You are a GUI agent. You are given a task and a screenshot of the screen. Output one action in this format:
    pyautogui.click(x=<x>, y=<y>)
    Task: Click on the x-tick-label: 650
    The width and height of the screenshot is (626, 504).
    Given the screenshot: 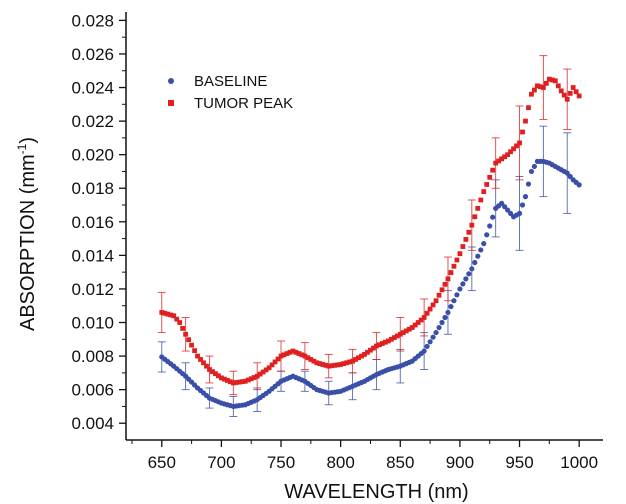 What is the action you would take?
    pyautogui.click(x=162, y=462)
    